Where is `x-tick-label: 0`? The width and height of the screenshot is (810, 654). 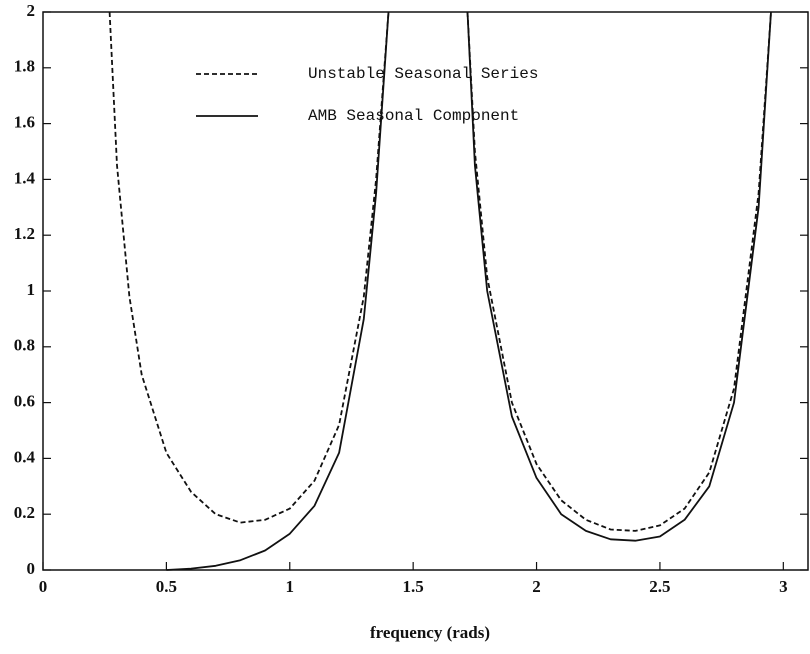
x-tick-label: 0 is located at coordinates (43, 586).